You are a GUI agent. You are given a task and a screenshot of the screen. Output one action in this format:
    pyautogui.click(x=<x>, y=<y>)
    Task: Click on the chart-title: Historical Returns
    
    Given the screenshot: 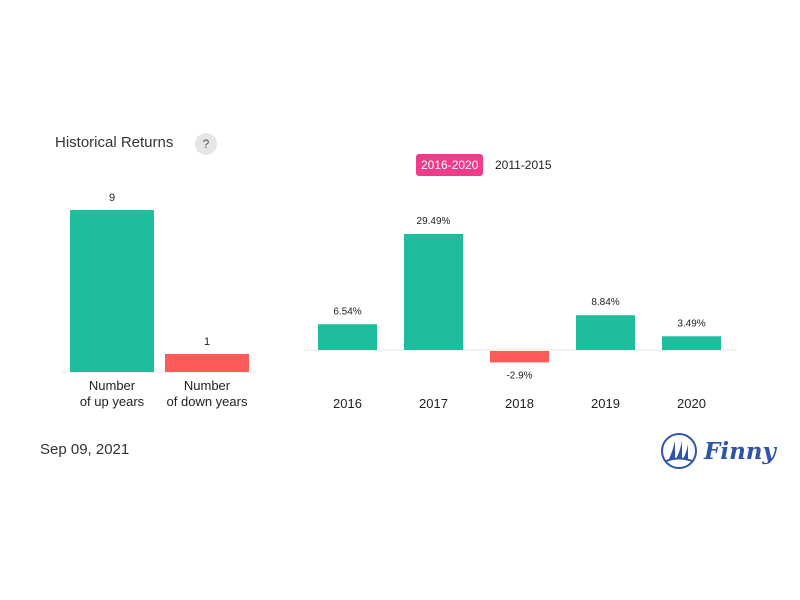 What is the action you would take?
    pyautogui.click(x=114, y=142)
    